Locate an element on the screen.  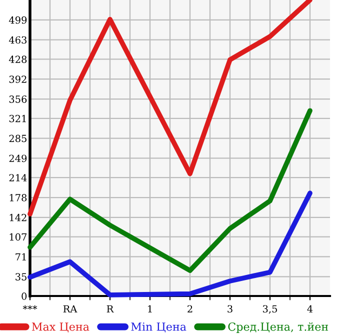
y-tick-label: 463 is located at coordinates (17, 40).